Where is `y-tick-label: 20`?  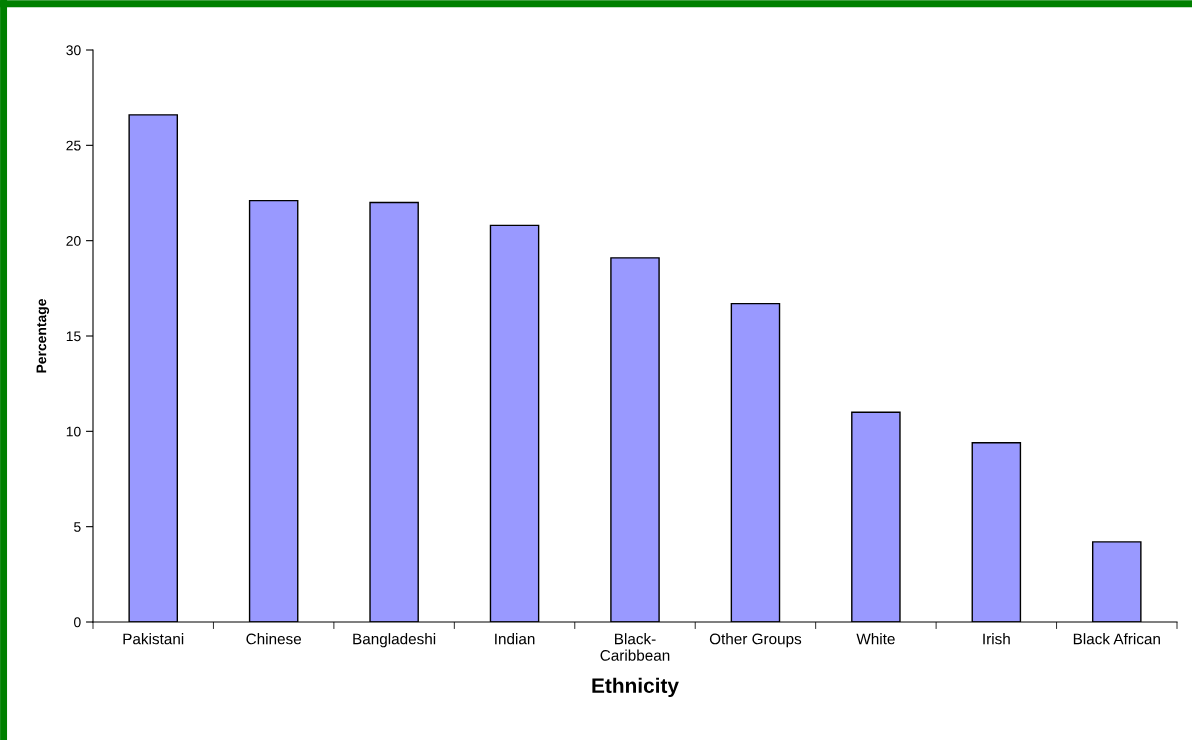 y-tick-label: 20 is located at coordinates (73, 241).